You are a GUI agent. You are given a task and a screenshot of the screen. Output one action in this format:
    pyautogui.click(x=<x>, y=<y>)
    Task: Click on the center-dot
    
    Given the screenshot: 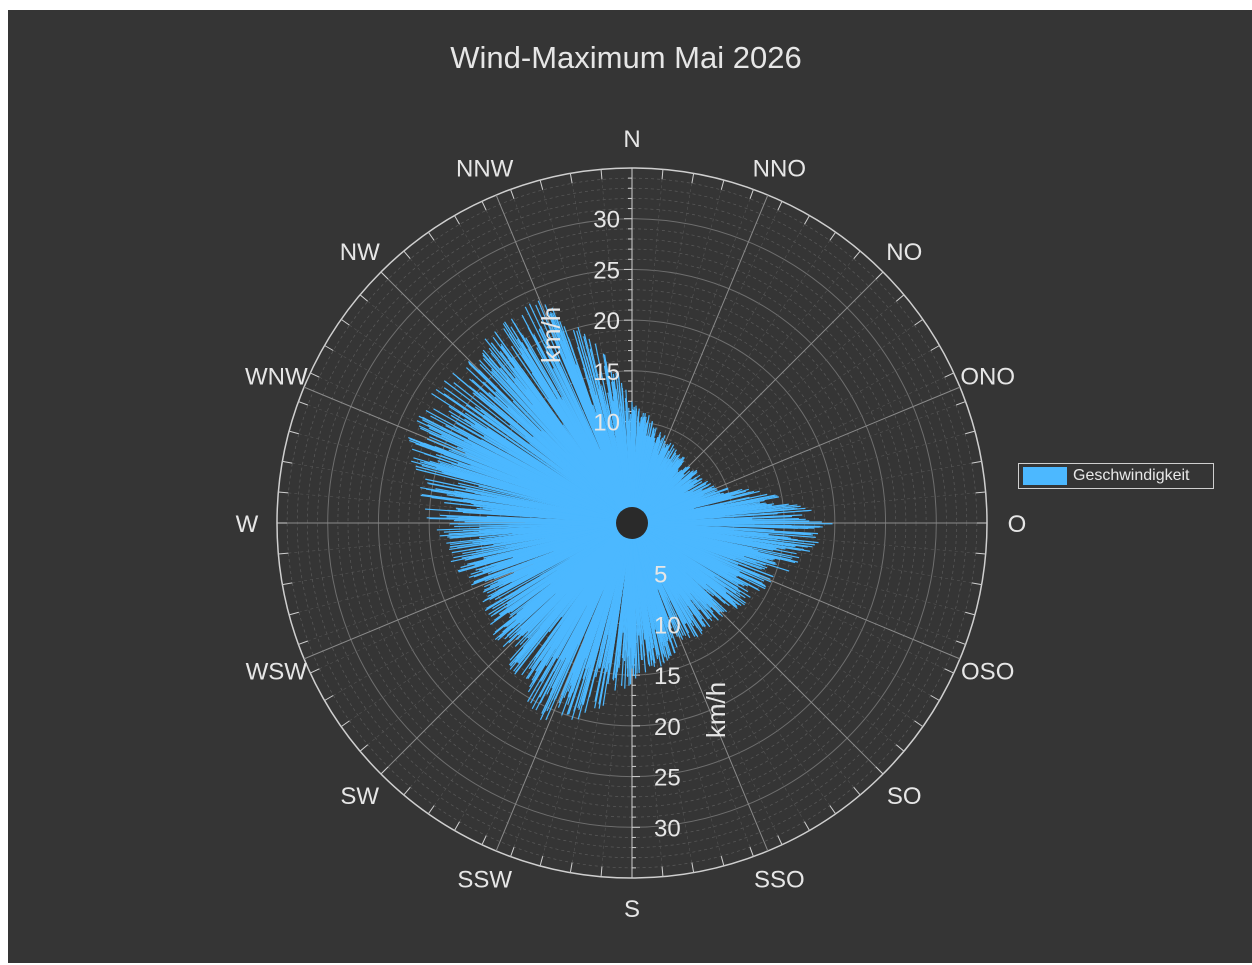 What is the action you would take?
    pyautogui.click(x=632, y=523)
    